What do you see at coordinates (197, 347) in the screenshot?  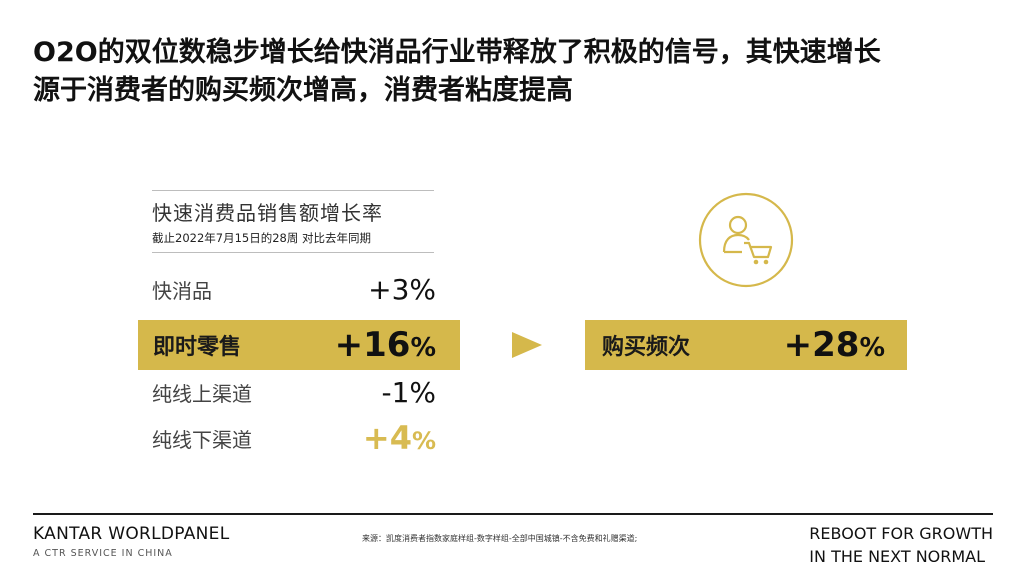 I see `row-label: 即时零售` at bounding box center [197, 347].